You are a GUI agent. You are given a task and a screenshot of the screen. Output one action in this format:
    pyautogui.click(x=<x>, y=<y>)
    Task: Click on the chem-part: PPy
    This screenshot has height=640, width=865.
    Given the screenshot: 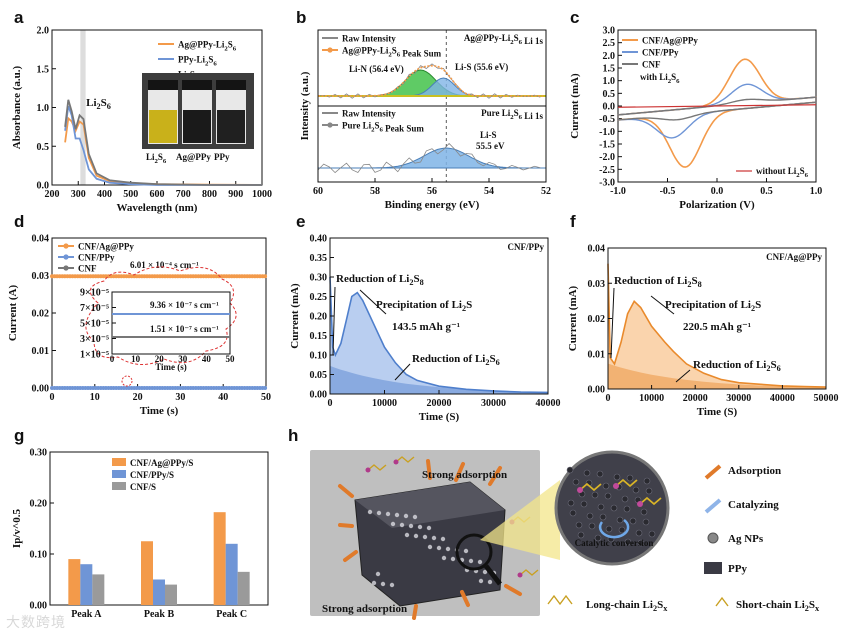 What is the action you would take?
    pyautogui.click(x=222, y=157)
    